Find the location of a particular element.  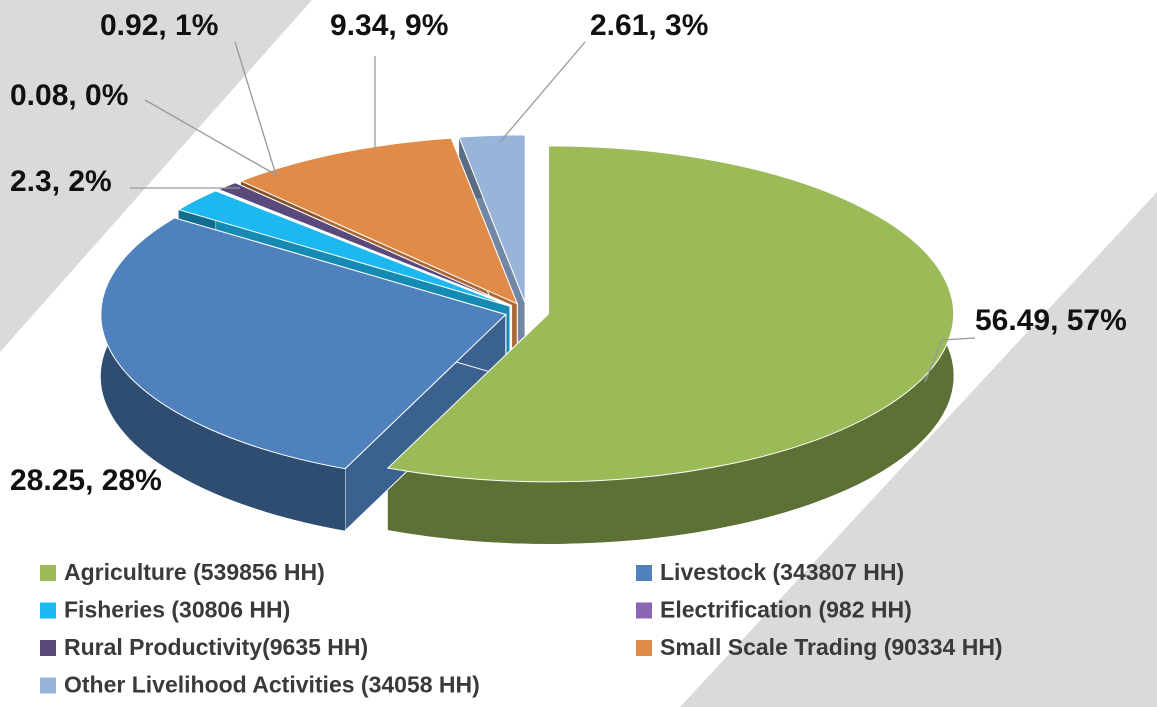

data-label: 0.92, 1% is located at coordinates (159, 25).